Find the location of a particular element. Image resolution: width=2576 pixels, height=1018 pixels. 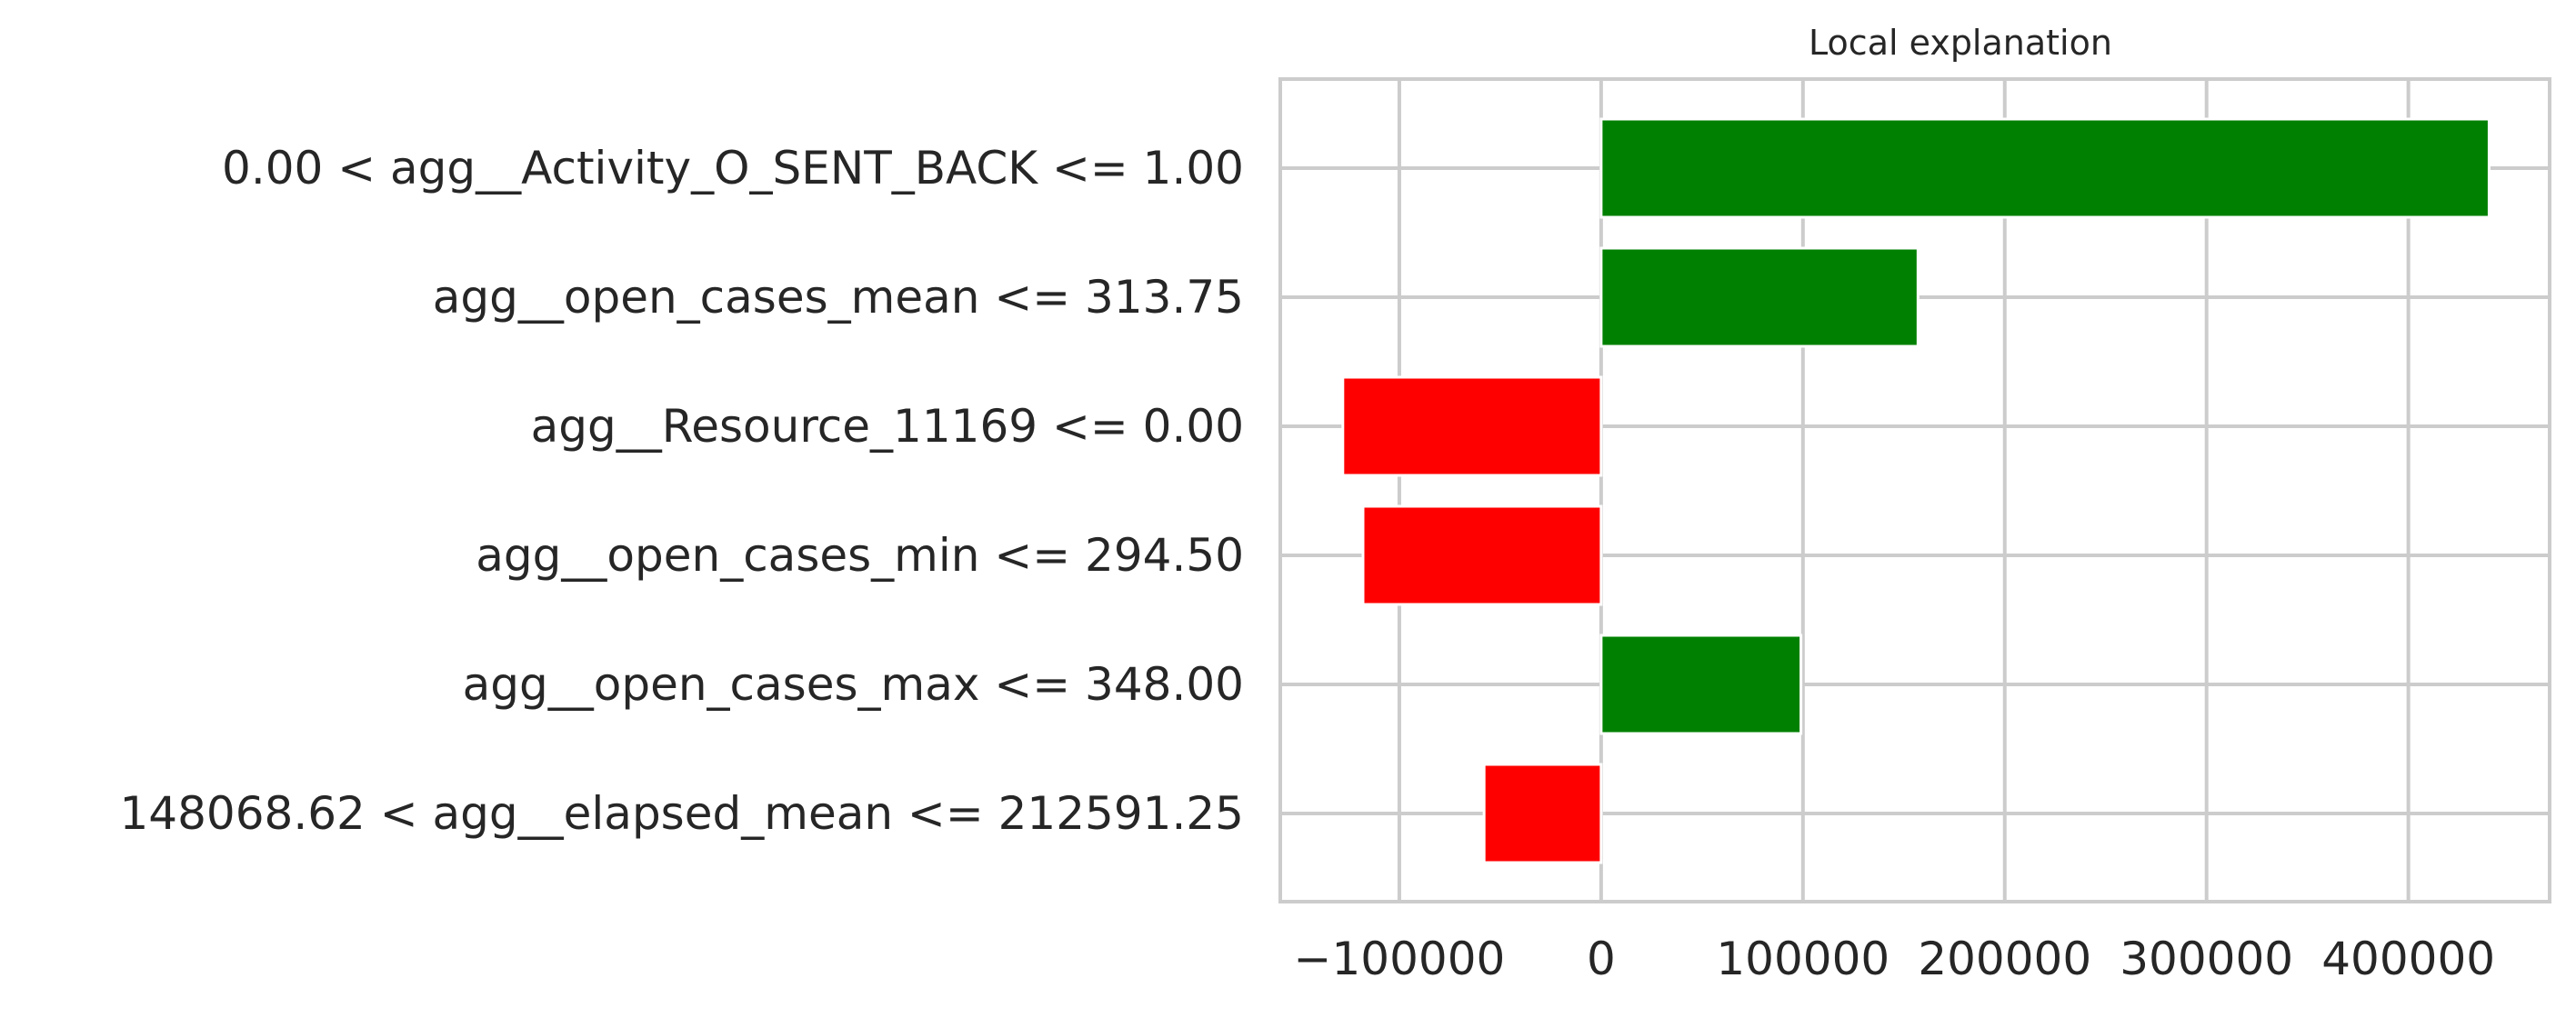

x-tick-label: 400000 is located at coordinates (2408, 959).